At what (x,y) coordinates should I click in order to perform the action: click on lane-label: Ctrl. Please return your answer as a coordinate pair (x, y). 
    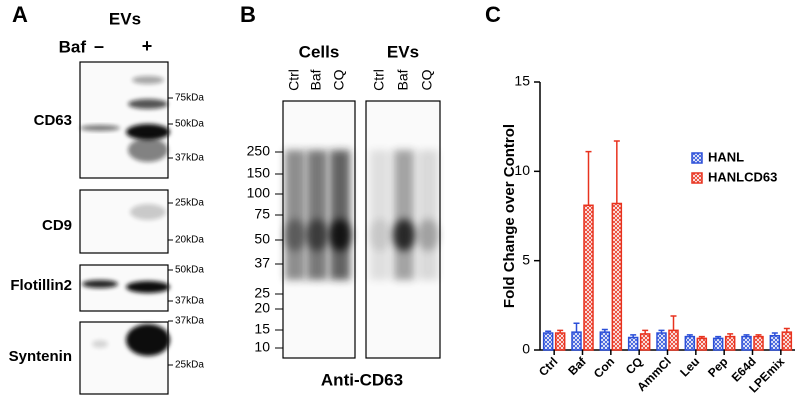
    Looking at the image, I should click on (294, 80).